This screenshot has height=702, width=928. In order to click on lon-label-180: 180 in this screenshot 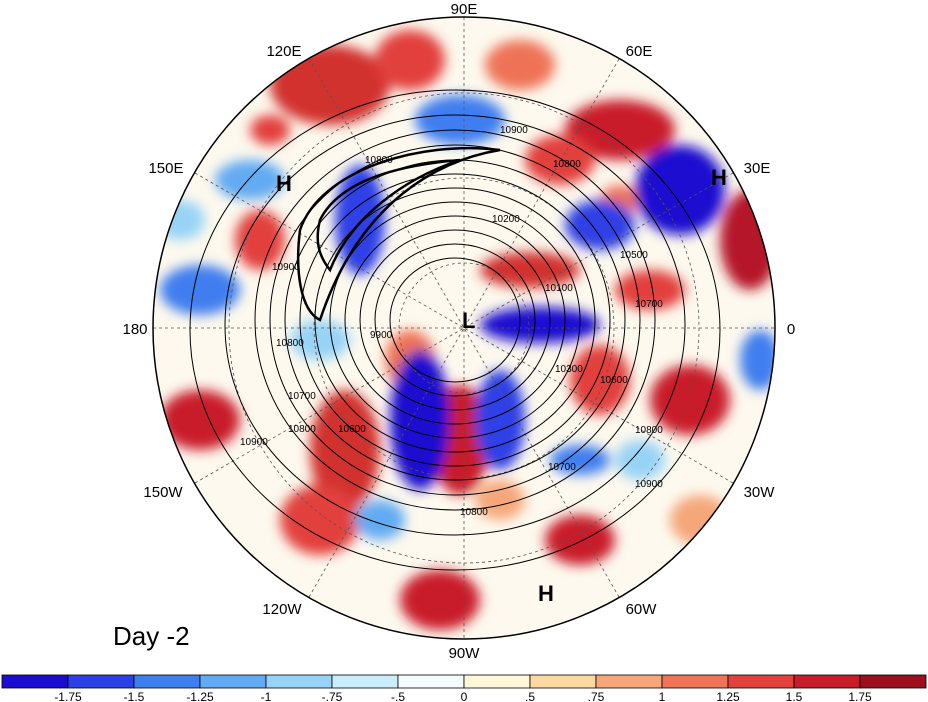, I will do `click(134, 329)`.